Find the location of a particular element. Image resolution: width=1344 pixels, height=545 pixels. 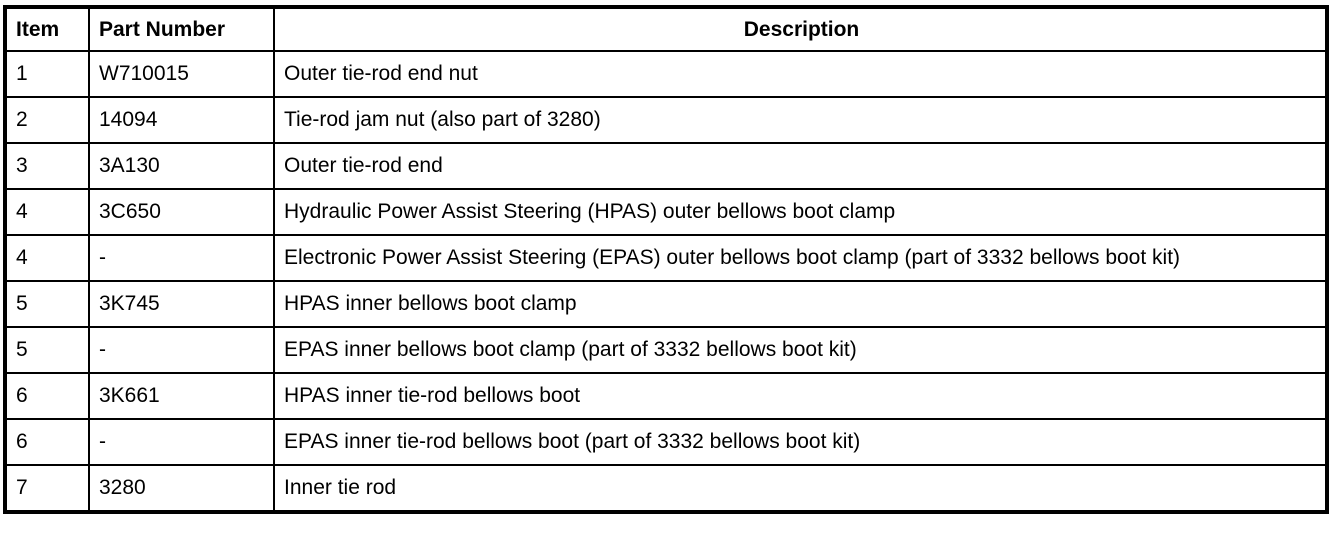

part-number-cell: W710015 is located at coordinates (181, 74).